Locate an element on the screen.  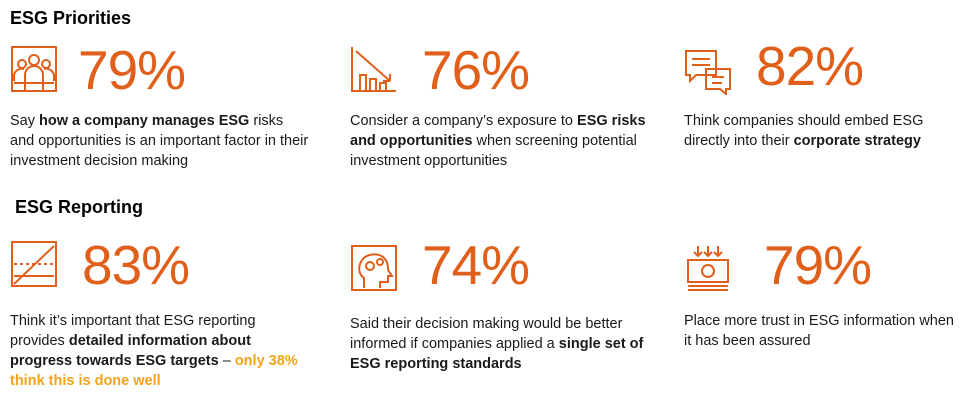
declining-chart-icon is located at coordinates (374, 69).